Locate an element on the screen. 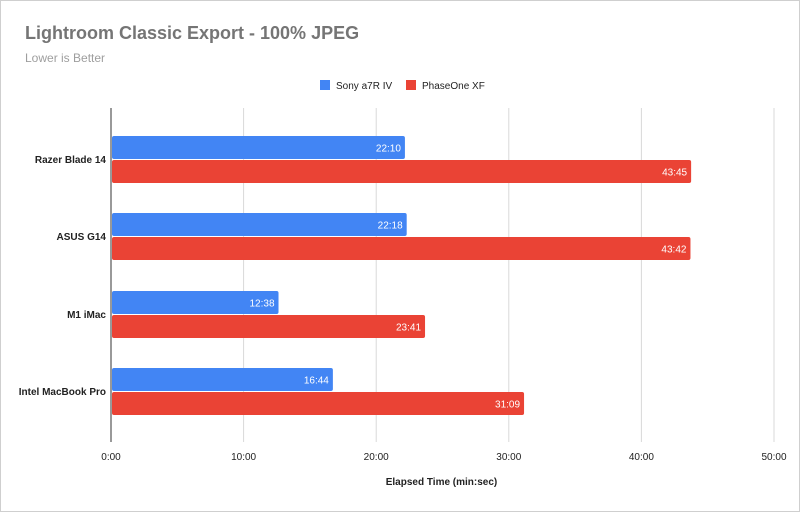 The height and width of the screenshot is (512, 800). x-tick-label: 40:00 is located at coordinates (641, 457).